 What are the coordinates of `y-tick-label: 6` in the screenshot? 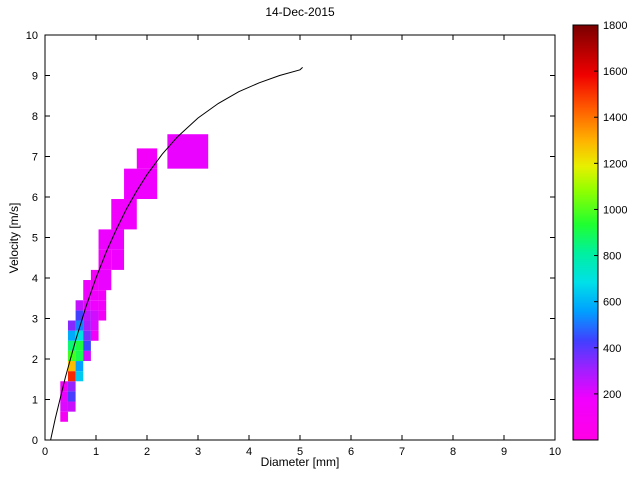 It's located at (35, 198).